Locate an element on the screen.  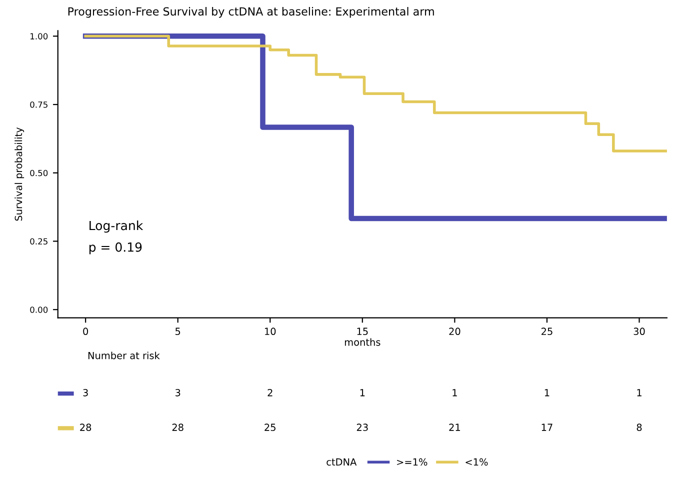
x-tick-label: 15 is located at coordinates (362, 332).